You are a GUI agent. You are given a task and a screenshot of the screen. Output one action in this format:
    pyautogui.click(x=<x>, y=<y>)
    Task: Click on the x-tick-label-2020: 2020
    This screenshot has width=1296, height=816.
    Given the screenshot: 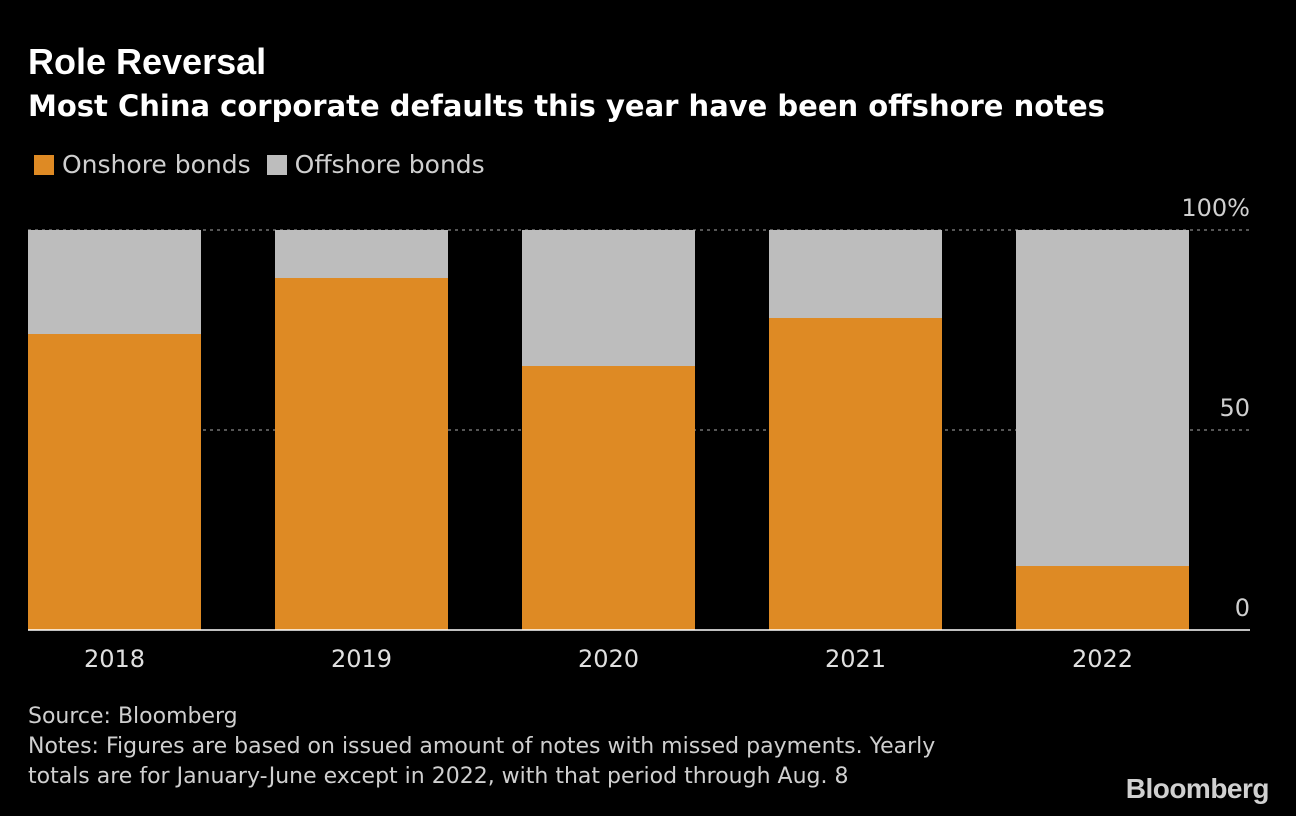 What is the action you would take?
    pyautogui.click(x=608, y=659)
    